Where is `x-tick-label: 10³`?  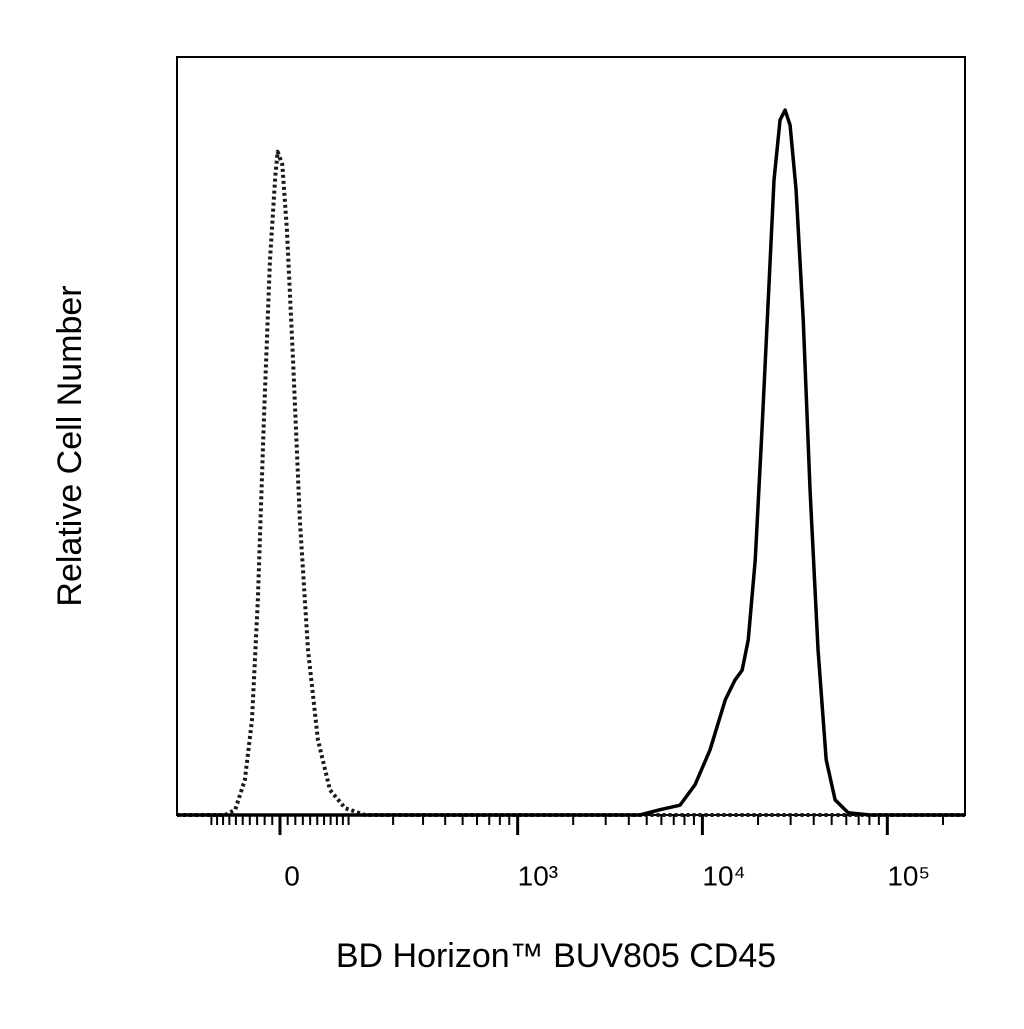 x-tick-label: 10³ is located at coordinates (538, 875).